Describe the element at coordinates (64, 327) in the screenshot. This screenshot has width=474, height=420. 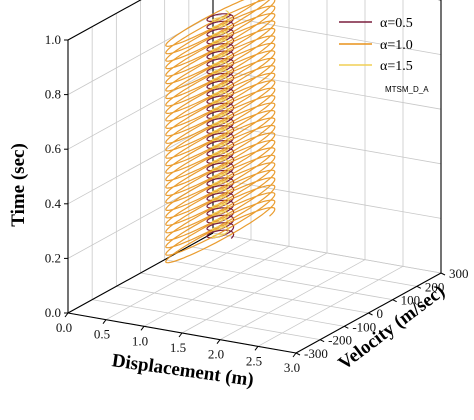
I see `x-tick-label: 0.0` at that location.